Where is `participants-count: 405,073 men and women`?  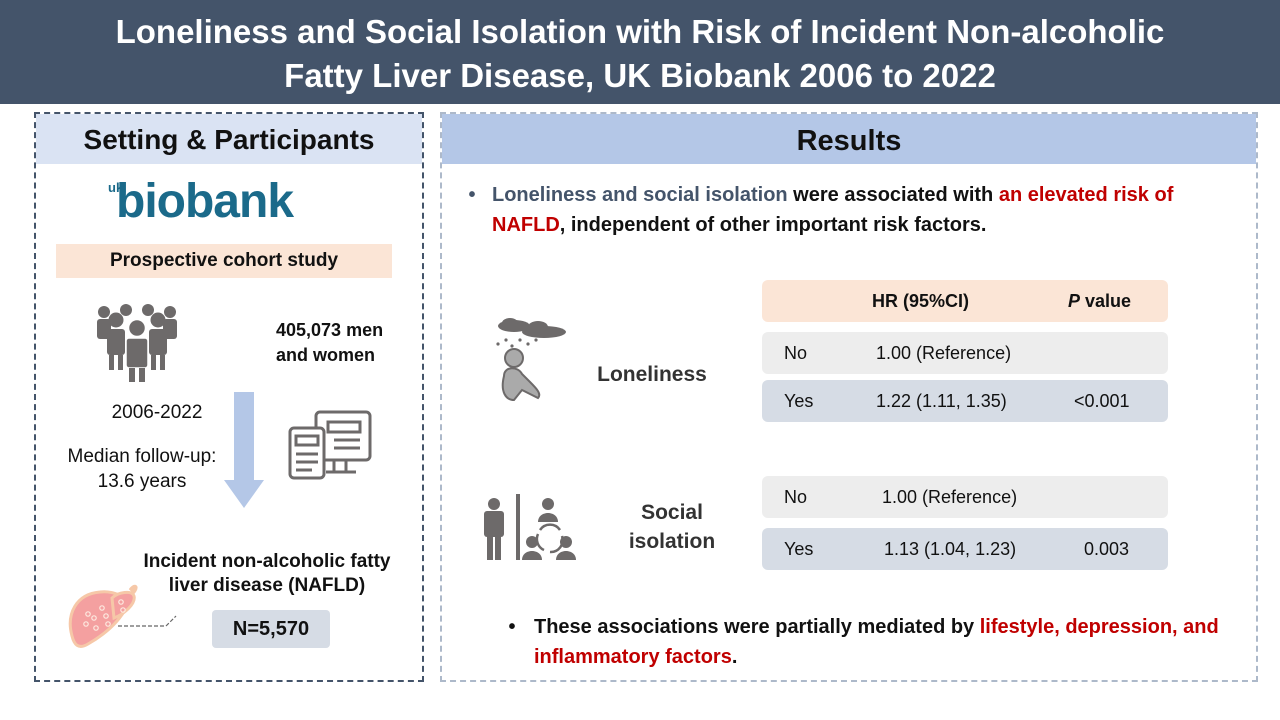 participants-count: 405,073 men and women is located at coordinates (330, 342).